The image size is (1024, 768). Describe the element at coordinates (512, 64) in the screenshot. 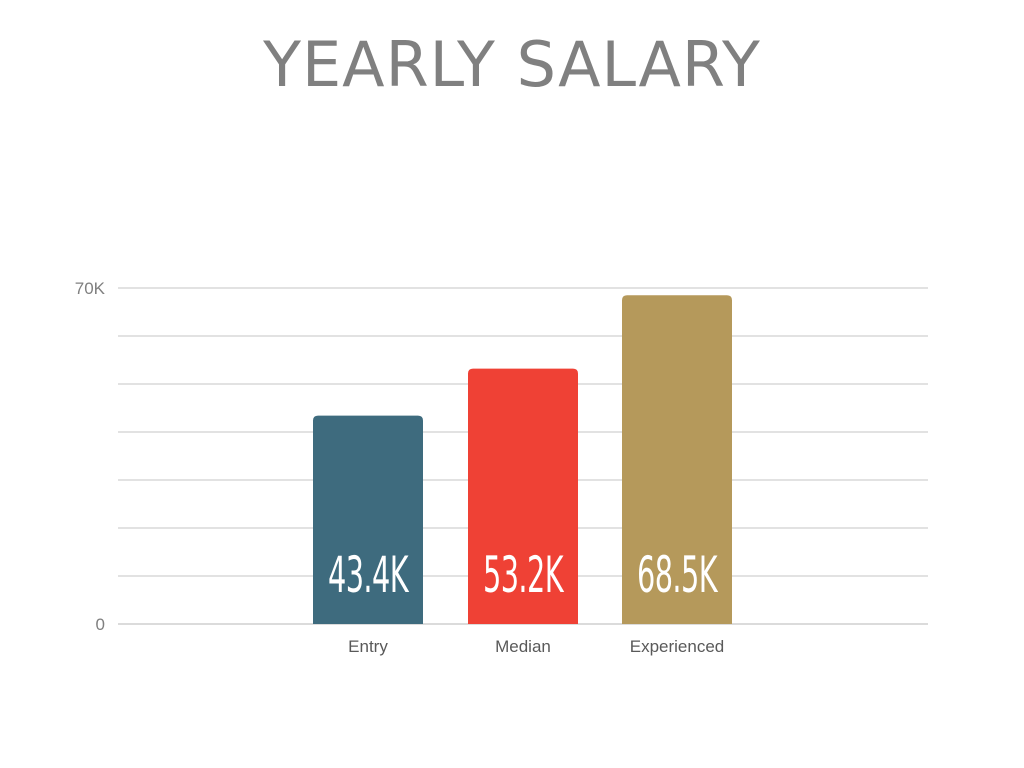

I see `chart-title: YEARLY SALARY` at that location.